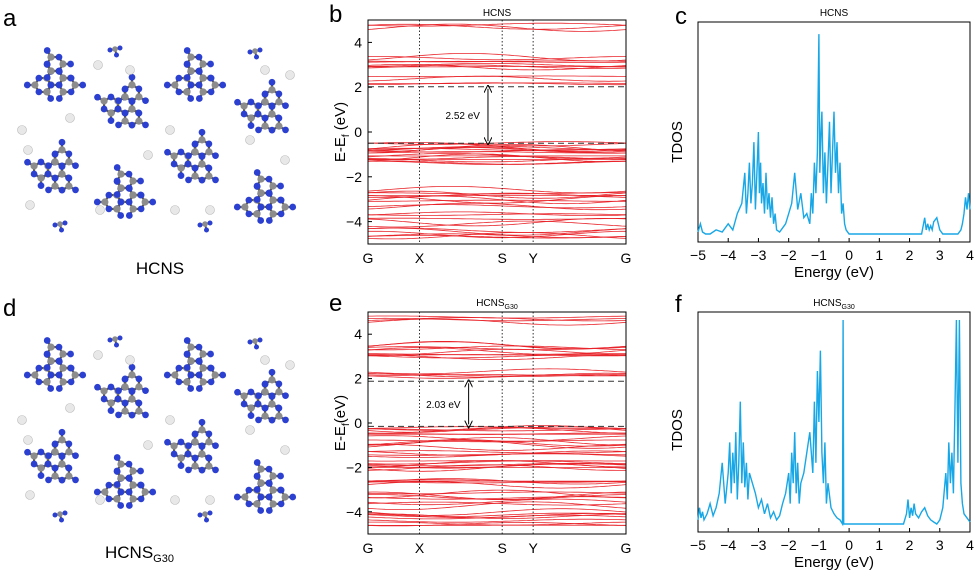 This screenshot has width=979, height=578. Describe the element at coordinates (359, 132) in the screenshot. I see `y-axis-ticks-b: −4 −2 0 2 4` at that location.